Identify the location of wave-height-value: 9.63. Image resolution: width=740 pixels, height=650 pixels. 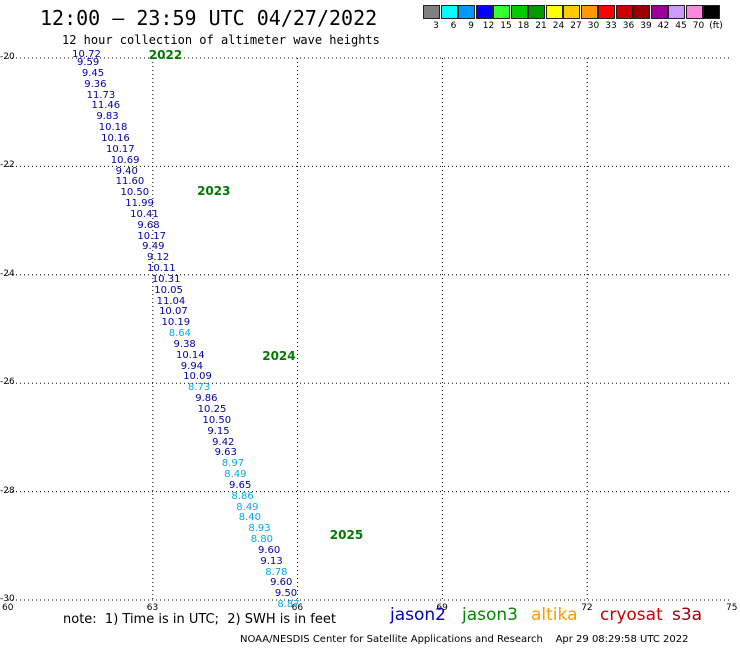
(225, 453).